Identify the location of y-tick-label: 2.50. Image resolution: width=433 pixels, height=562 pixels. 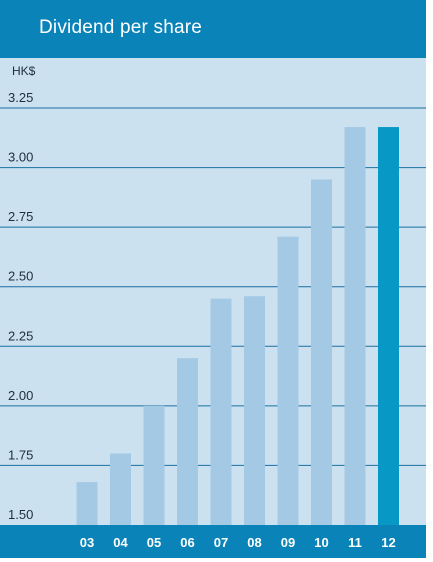
(20, 276).